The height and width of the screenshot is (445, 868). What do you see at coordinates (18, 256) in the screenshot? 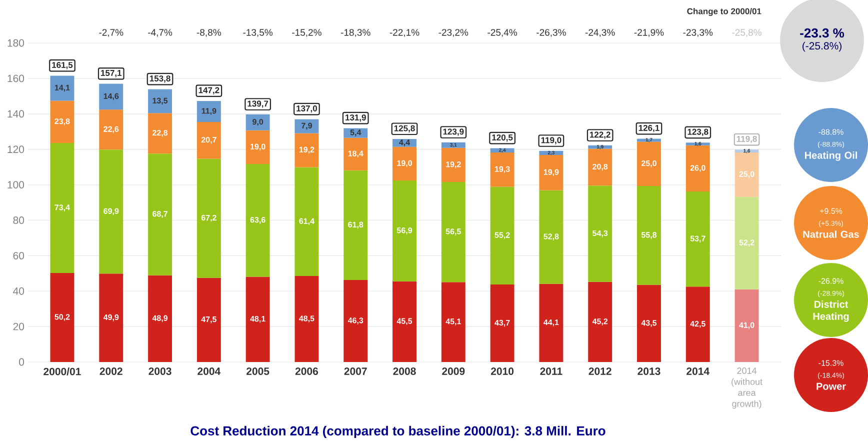
I see `y-tick-label: 60` at bounding box center [18, 256].